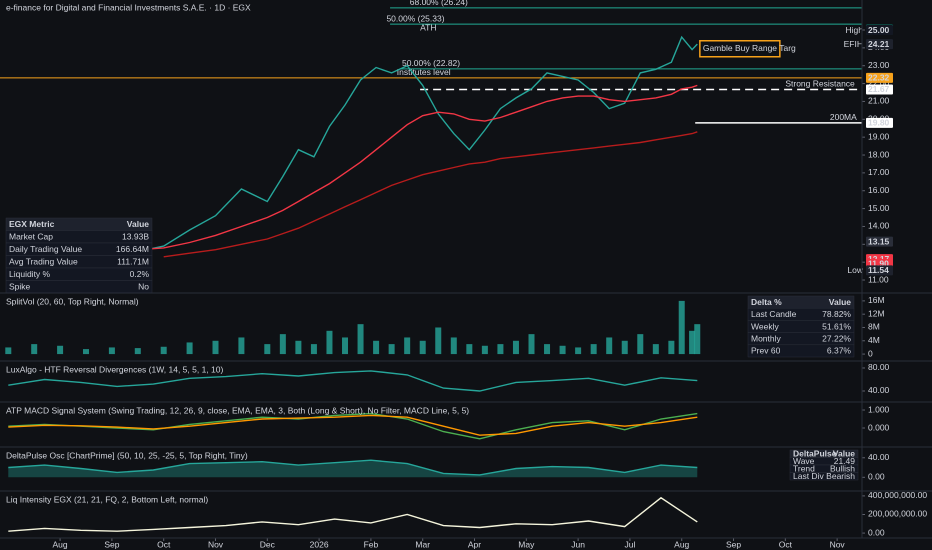 This screenshot has width=932, height=550. Describe the element at coordinates (842, 469) in the screenshot. I see `table-cell: Bullish` at that location.